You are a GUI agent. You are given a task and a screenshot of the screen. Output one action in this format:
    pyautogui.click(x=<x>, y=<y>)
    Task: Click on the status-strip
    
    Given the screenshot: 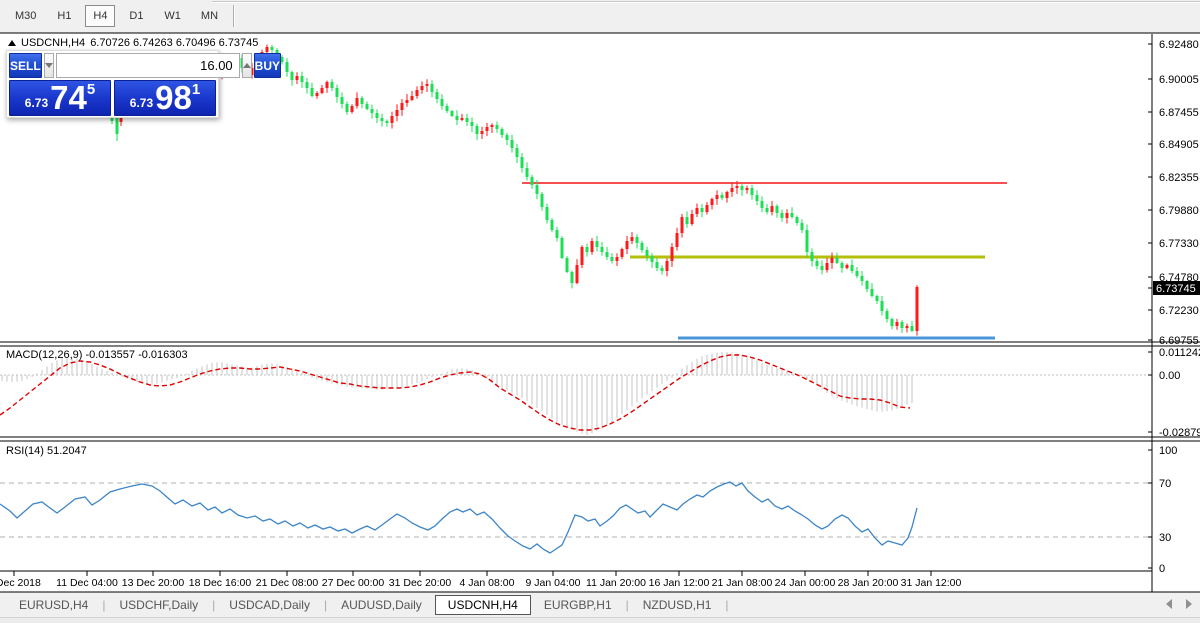 What is the action you would take?
    pyautogui.click(x=600, y=620)
    